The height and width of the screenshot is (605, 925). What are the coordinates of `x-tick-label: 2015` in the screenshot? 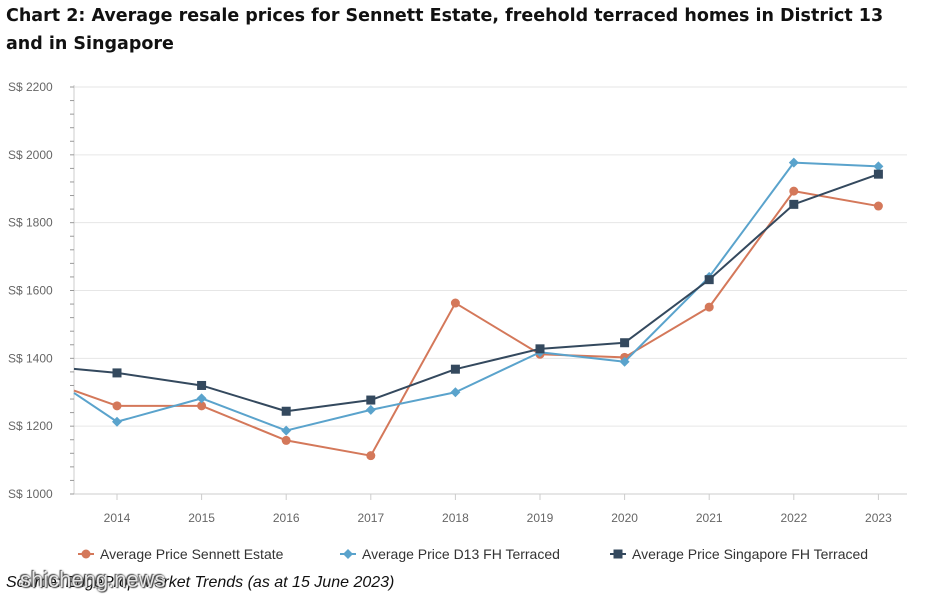 It's located at (201, 518).